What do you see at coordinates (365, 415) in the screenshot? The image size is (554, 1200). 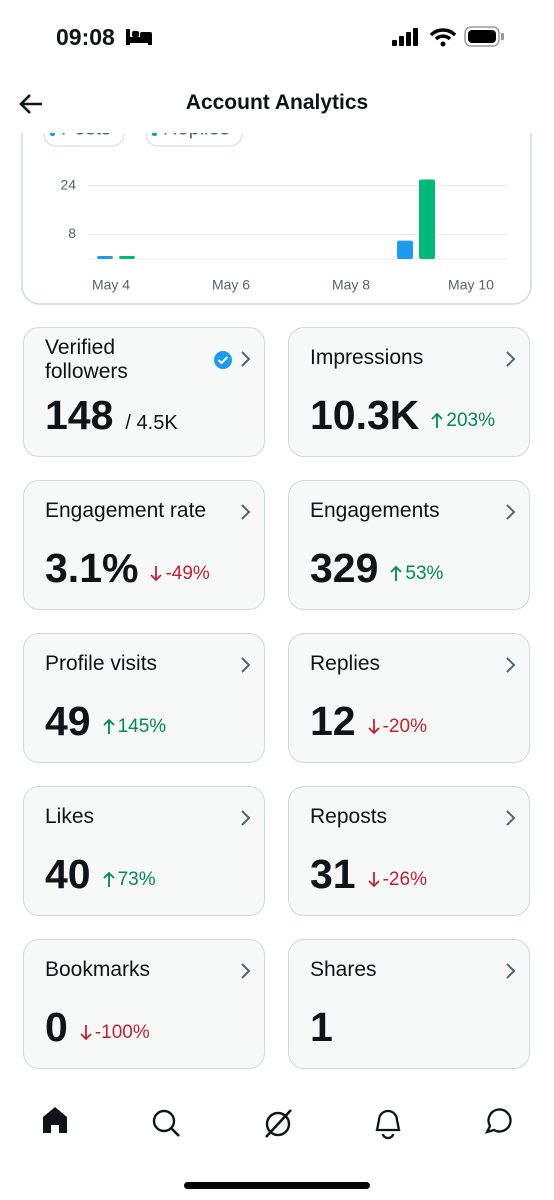 I see `metric-value: 10.3K` at bounding box center [365, 415].